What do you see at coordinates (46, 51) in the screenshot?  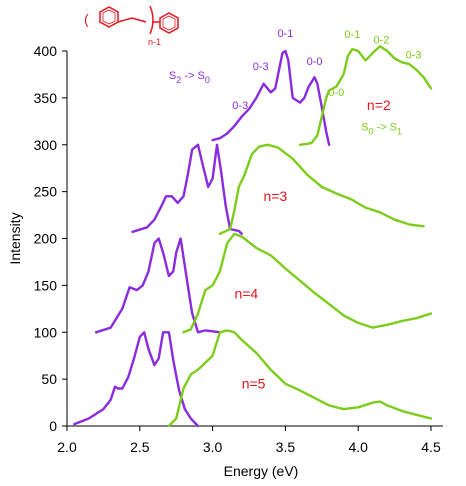 I see `y-tick-label: 400` at bounding box center [46, 51].